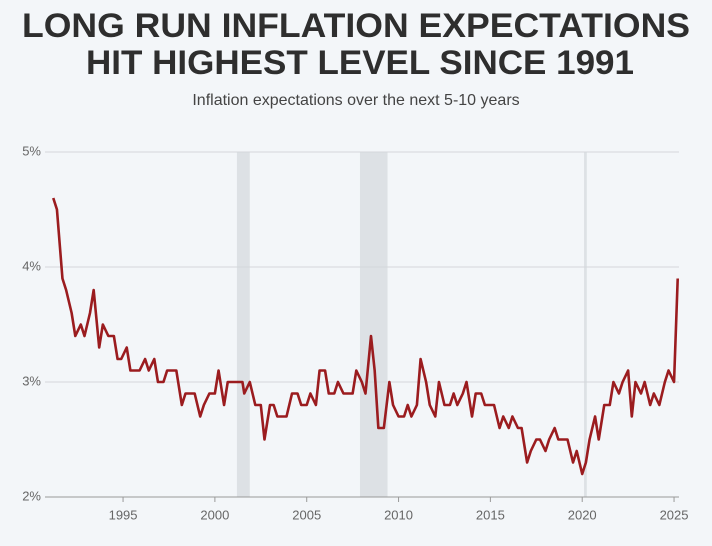 This screenshot has width=712, height=546. What do you see at coordinates (31, 495) in the screenshot?
I see `y-tick-label: 2%` at bounding box center [31, 495].